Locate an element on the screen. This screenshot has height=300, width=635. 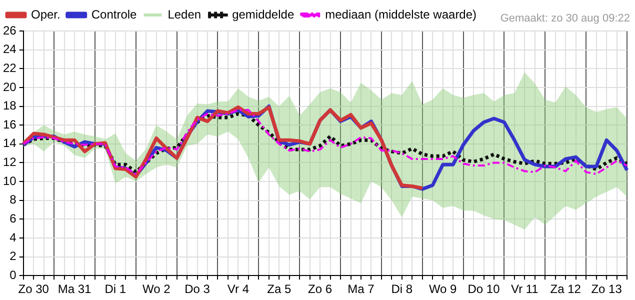
y-tick-label: 10 is located at coordinates (9, 181).